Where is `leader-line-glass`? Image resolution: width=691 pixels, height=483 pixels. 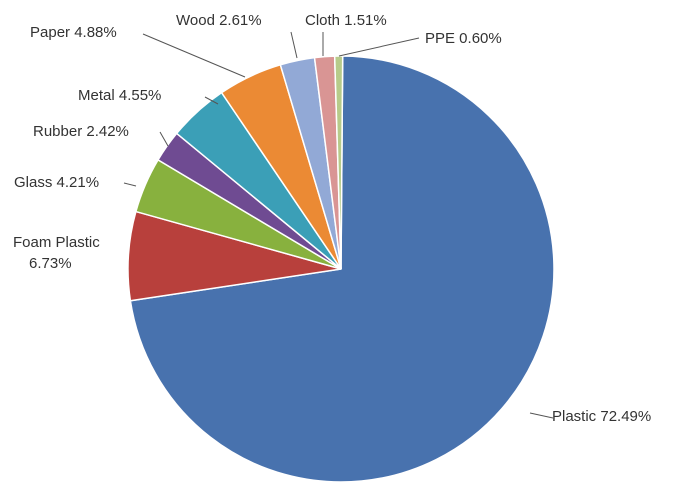
leader-line-glass is located at coordinates (130, 184).